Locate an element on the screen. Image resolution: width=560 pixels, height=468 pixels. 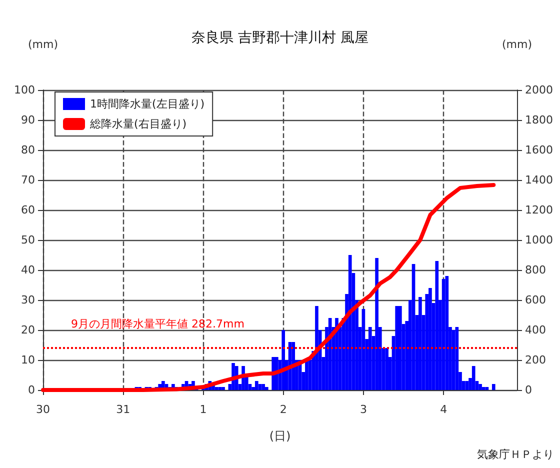
text: 気象庁ＨＰより is located at coordinates (515, 454).